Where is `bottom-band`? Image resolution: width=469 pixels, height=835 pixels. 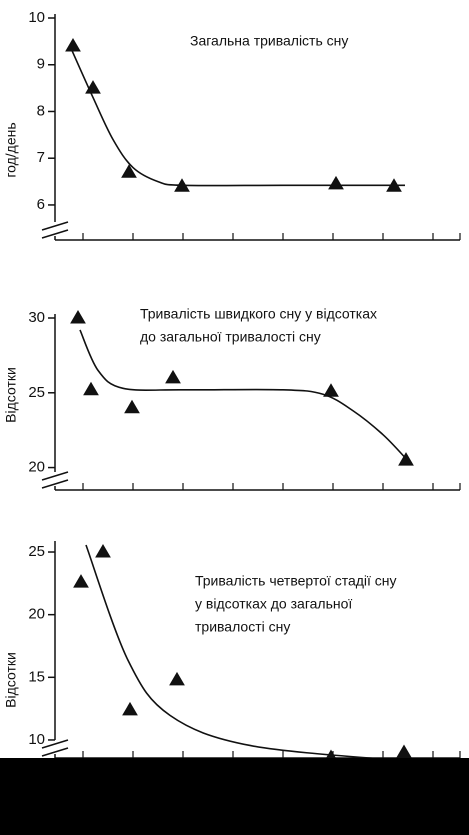 bottom-band is located at coordinates (234, 796).